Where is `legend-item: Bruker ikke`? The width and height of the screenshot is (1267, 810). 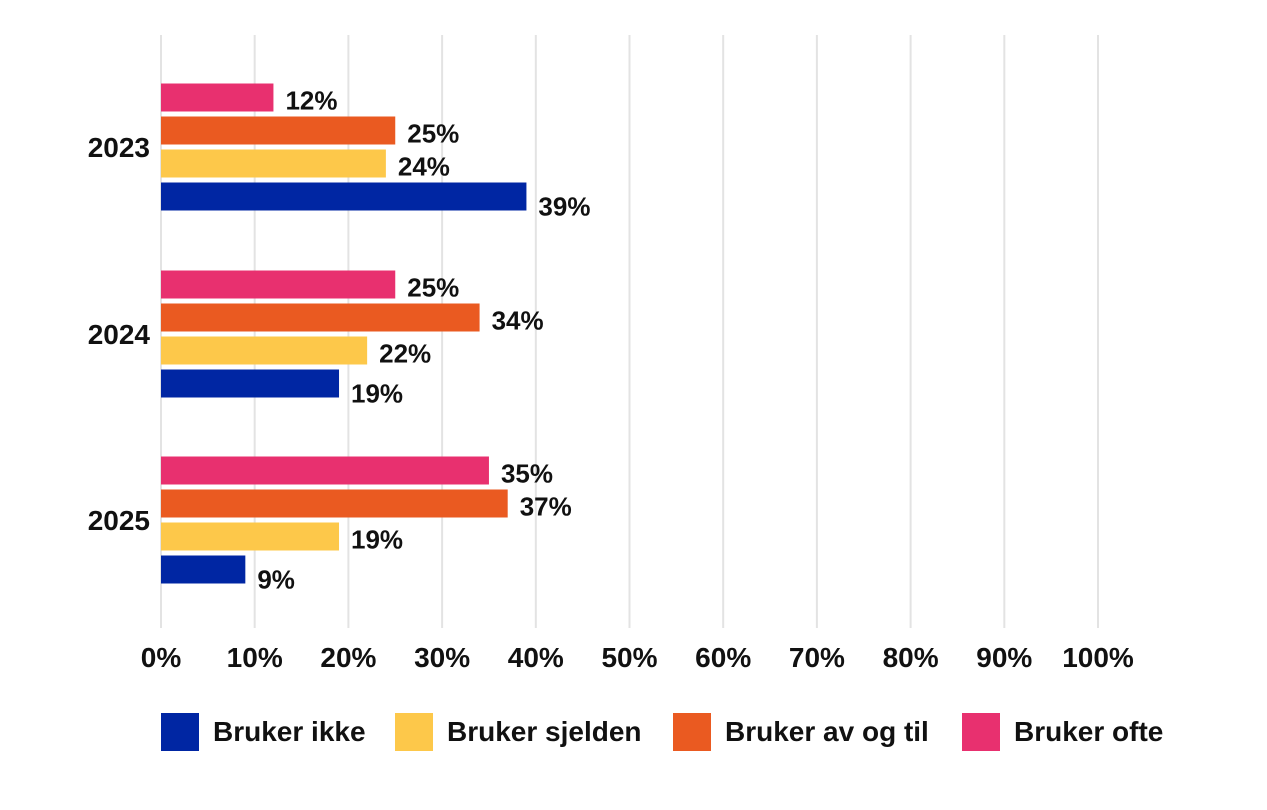 legend-item: Bruker ikke is located at coordinates (263, 732).